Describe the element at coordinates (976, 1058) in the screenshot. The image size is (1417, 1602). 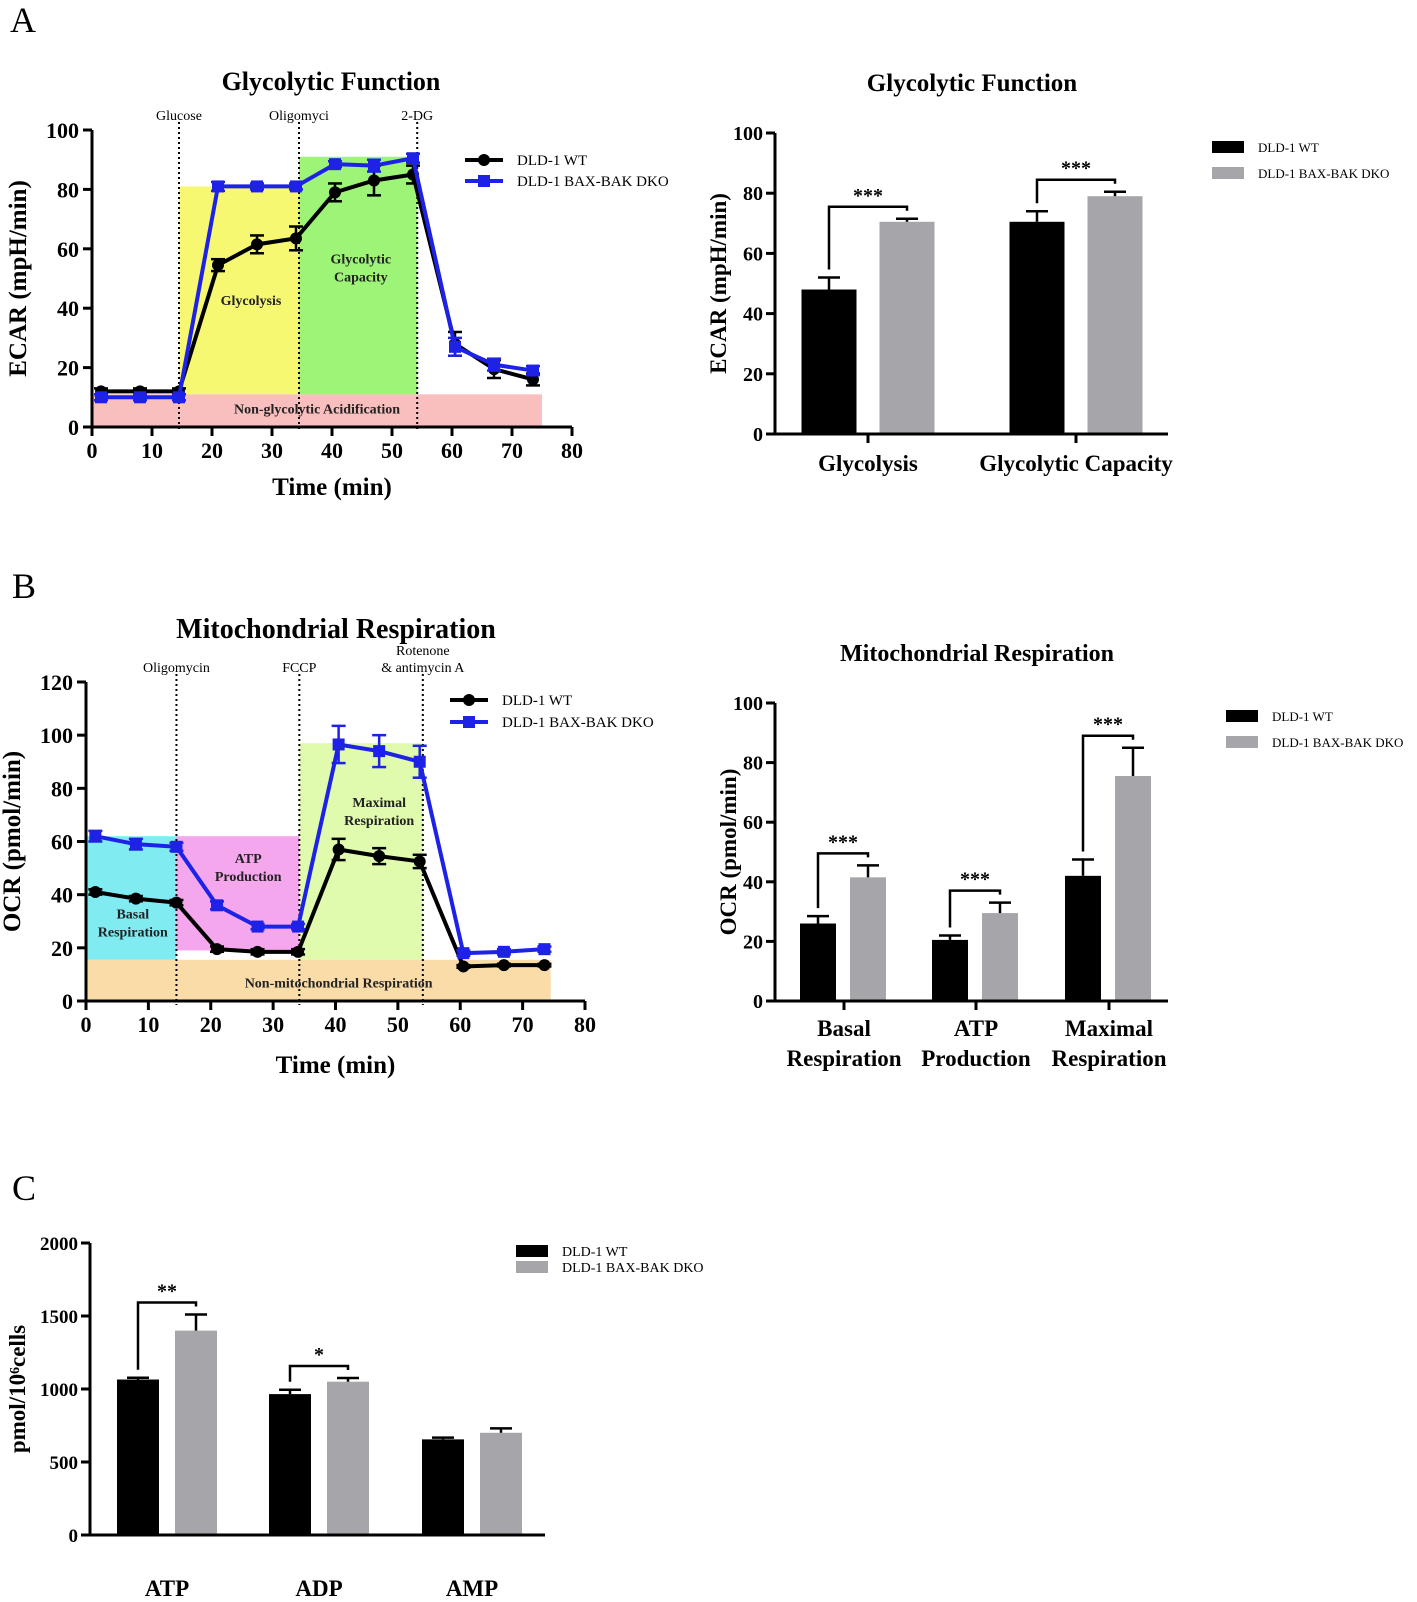
I see `category-label: Production` at that location.